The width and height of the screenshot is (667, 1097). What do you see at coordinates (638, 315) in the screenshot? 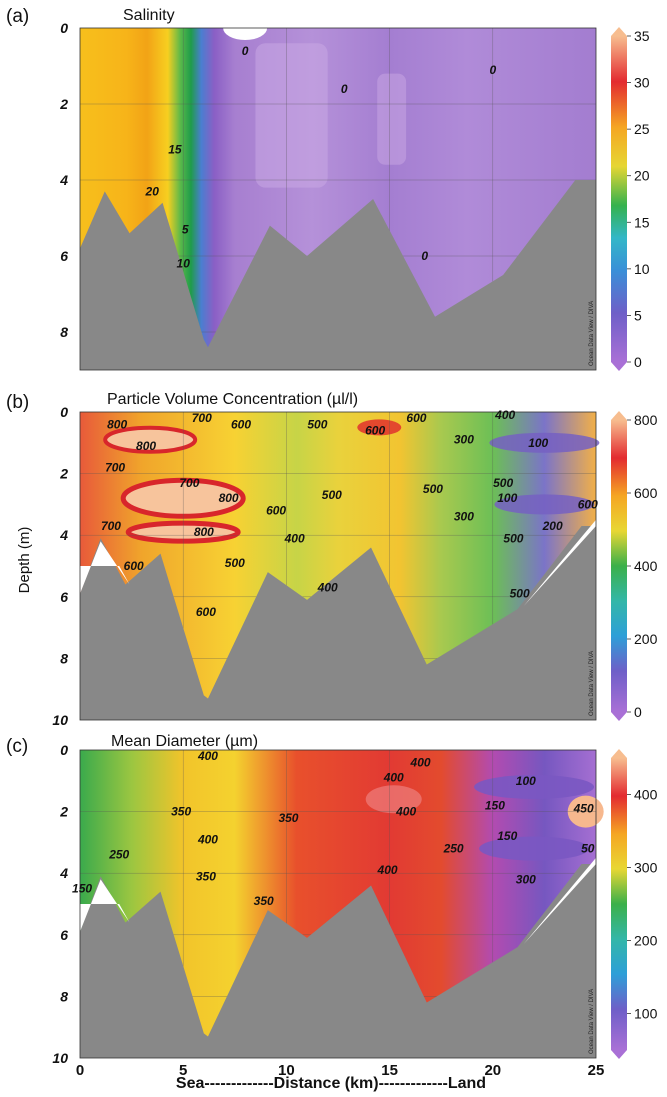
I see `colorbar-tick-label: 5` at bounding box center [638, 315].